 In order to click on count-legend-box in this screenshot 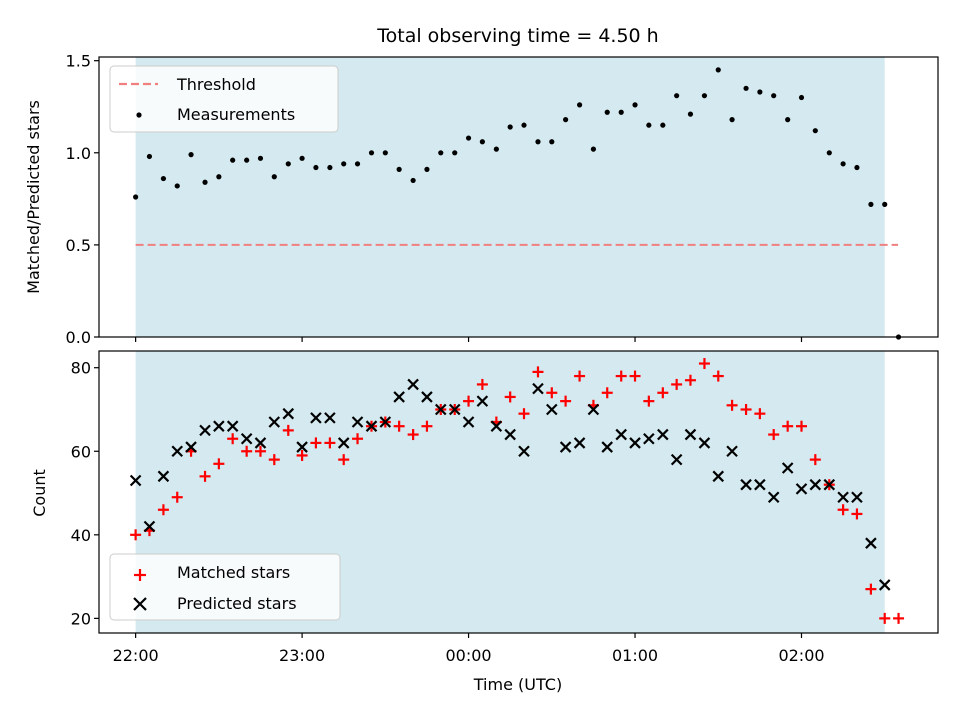, I will do `click(225, 587)`.